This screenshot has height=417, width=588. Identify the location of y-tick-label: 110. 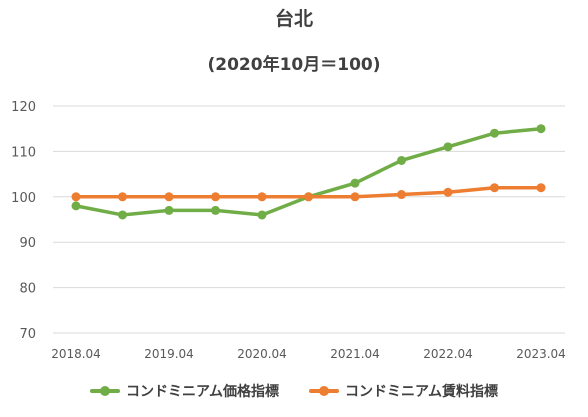
(23, 152).